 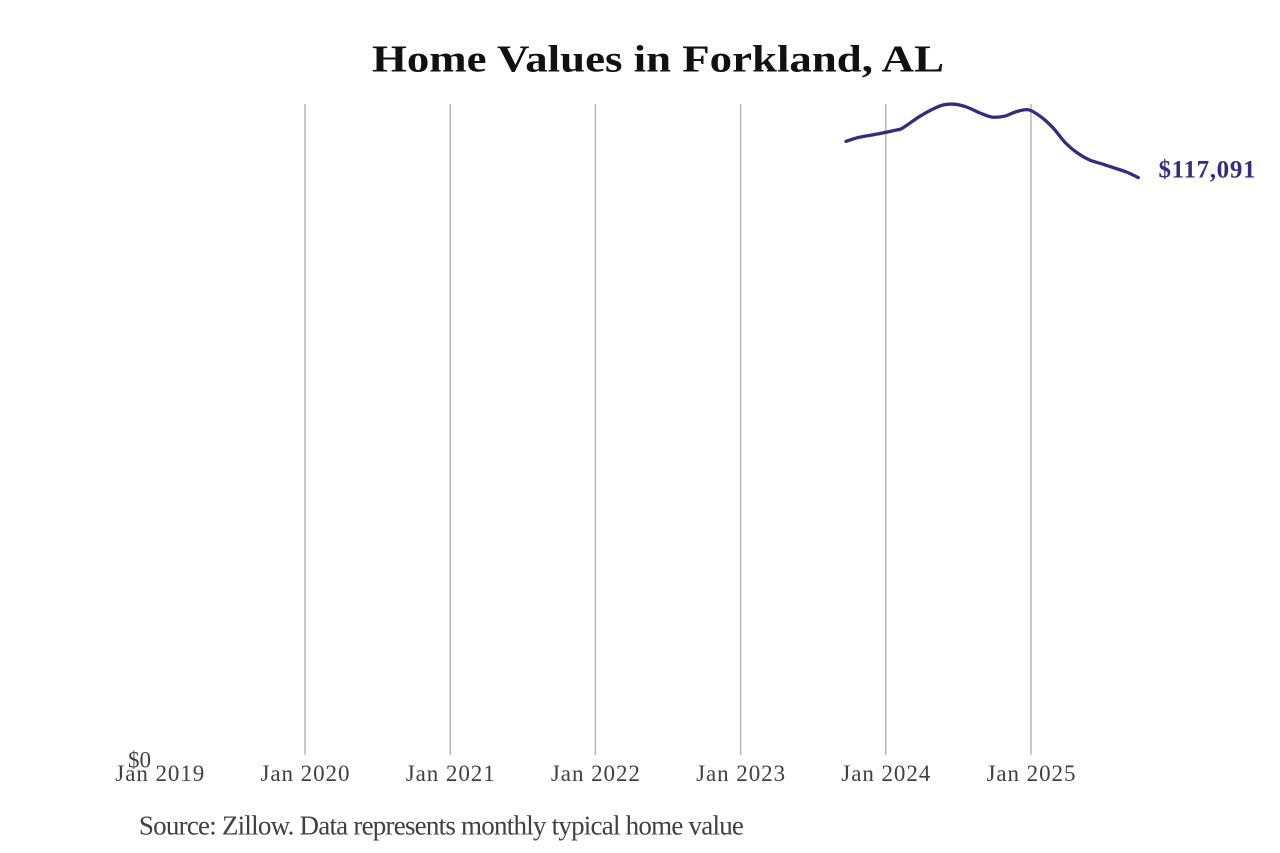 I want to click on svg-text: $0, so click(x=139, y=760).